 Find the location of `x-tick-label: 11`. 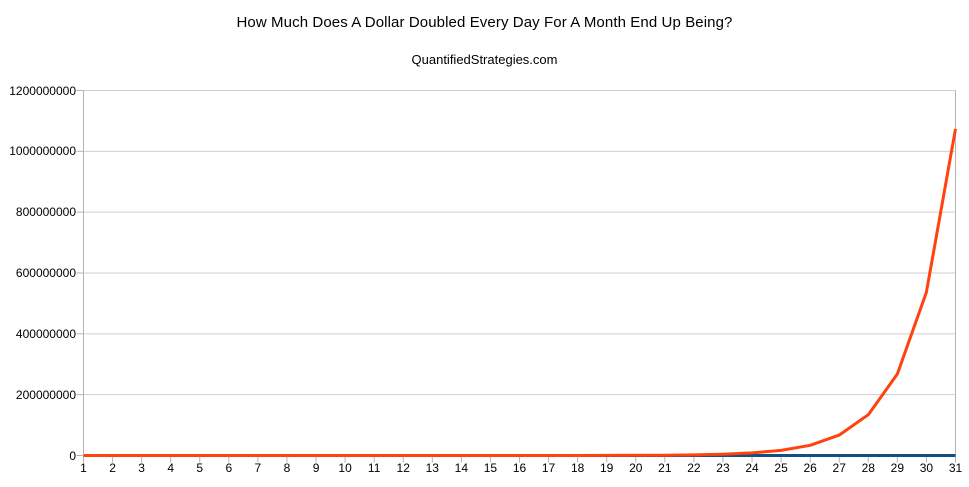

x-tick-label: 11 is located at coordinates (374, 468).